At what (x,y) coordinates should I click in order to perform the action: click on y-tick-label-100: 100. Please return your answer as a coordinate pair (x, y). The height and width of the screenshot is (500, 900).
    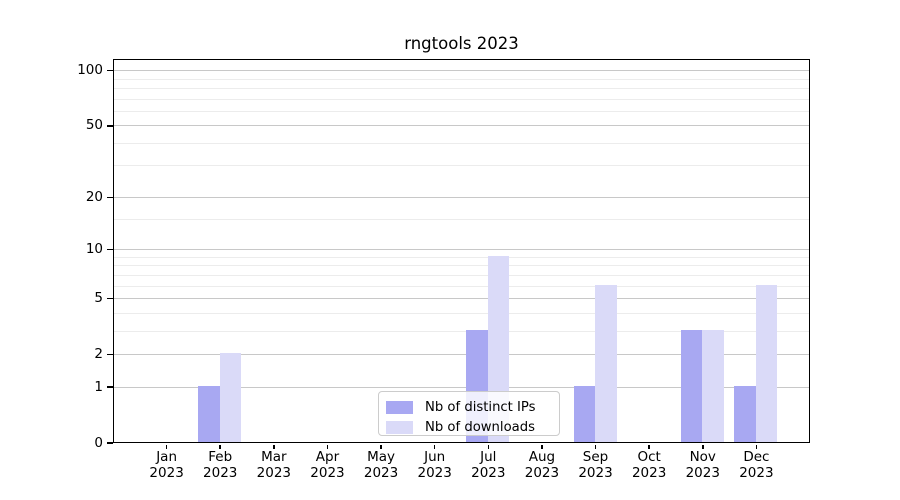
    Looking at the image, I should click on (90, 70).